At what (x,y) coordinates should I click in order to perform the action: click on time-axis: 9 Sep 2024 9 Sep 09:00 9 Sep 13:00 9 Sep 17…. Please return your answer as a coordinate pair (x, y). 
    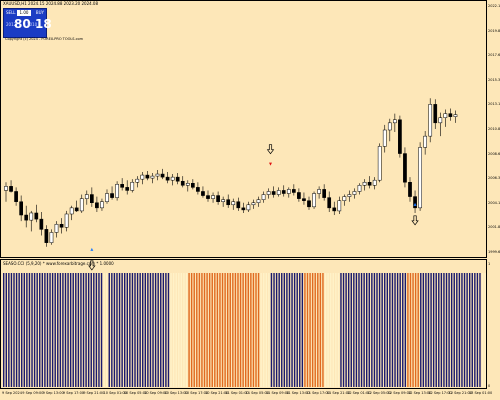
    Looking at the image, I should click on (250, 394).